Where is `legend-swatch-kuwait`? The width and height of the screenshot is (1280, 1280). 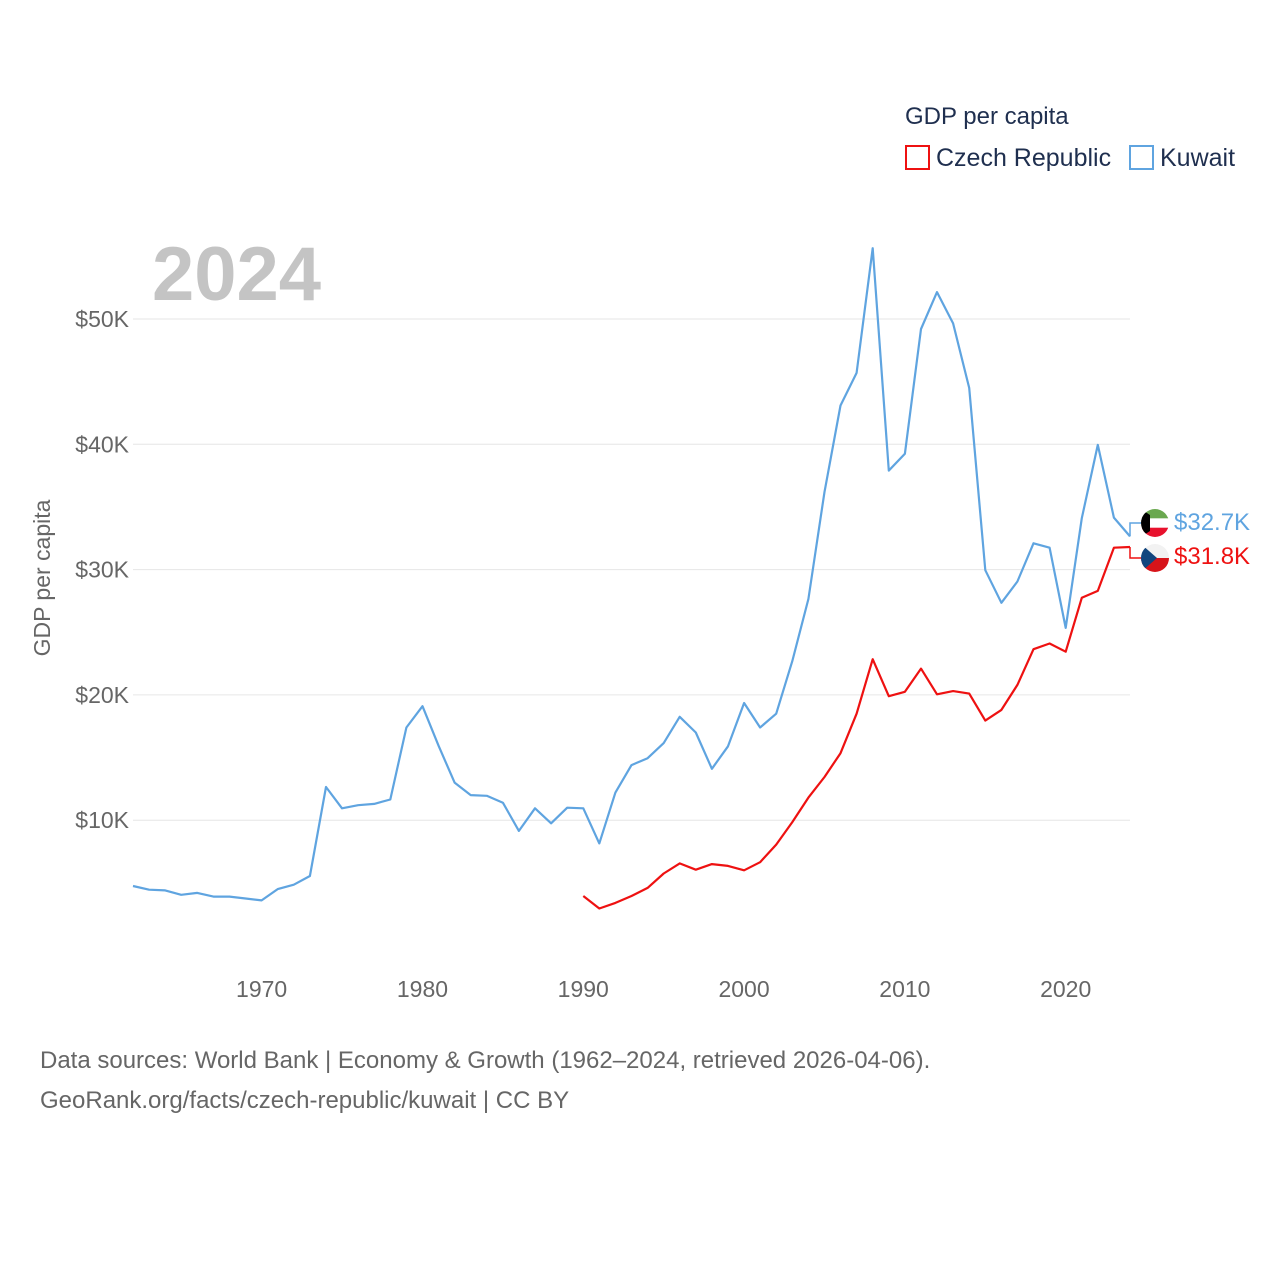
legend-swatch-kuwait is located at coordinates (1141, 157).